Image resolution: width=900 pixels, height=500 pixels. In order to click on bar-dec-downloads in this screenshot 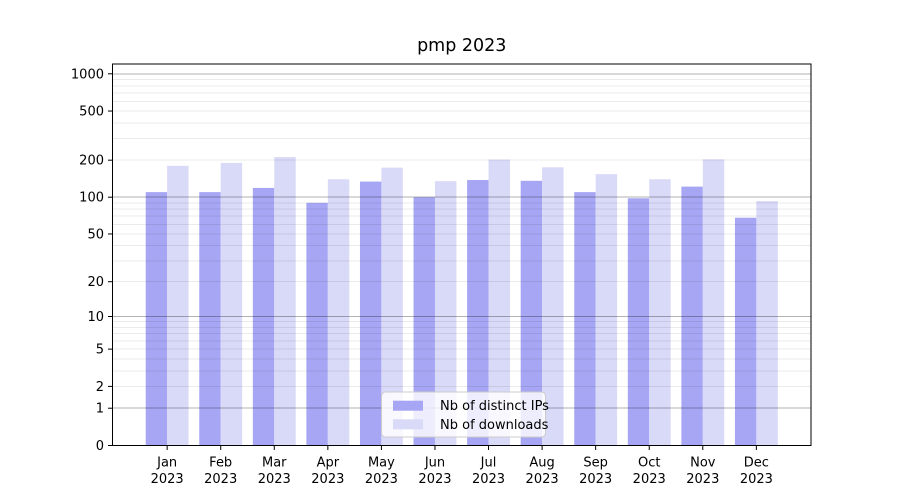, I will do `click(767, 323)`.